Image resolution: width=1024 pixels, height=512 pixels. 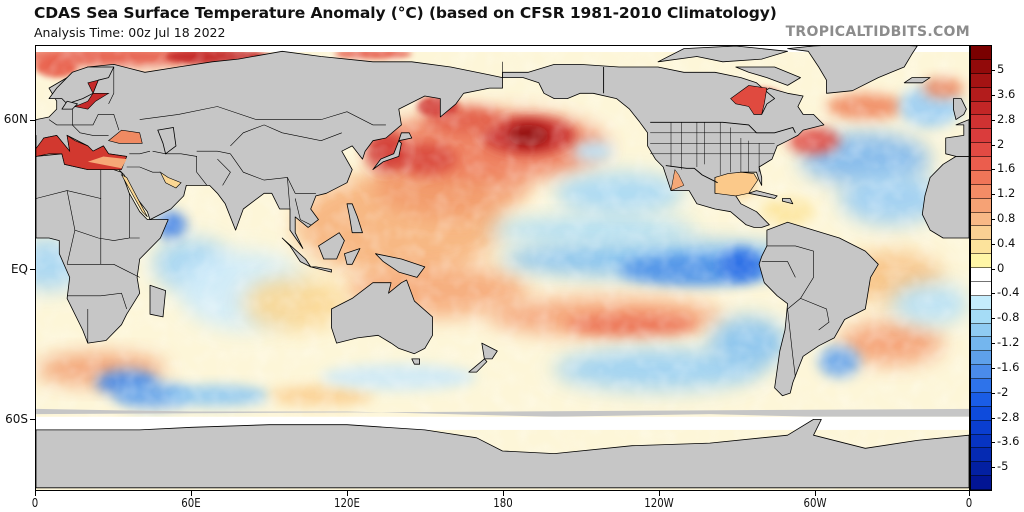 What do you see at coordinates (1006, 119) in the screenshot?
I see `colorbar-label: 2.8` at bounding box center [1006, 119].